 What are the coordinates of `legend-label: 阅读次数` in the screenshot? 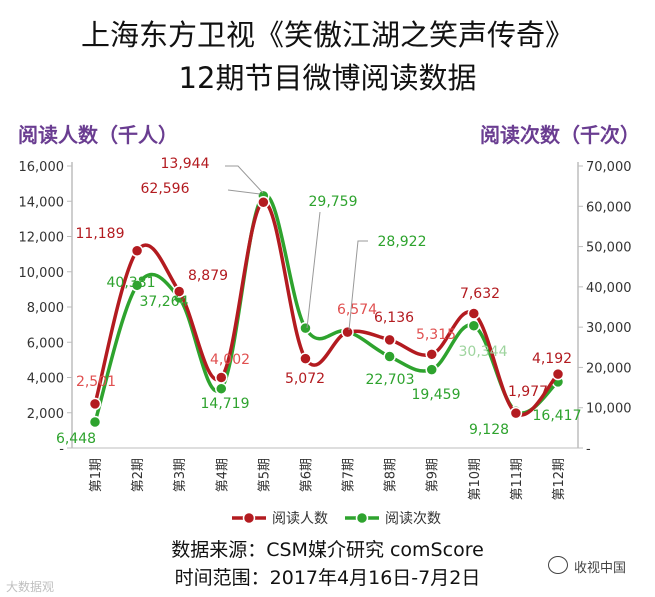 It's located at (413, 518).